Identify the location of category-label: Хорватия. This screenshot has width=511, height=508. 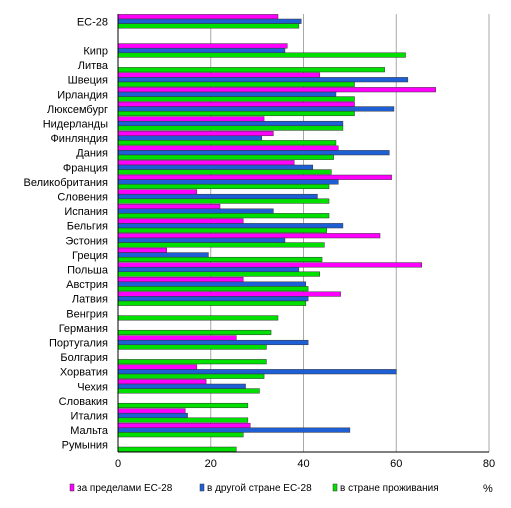
(84, 373).